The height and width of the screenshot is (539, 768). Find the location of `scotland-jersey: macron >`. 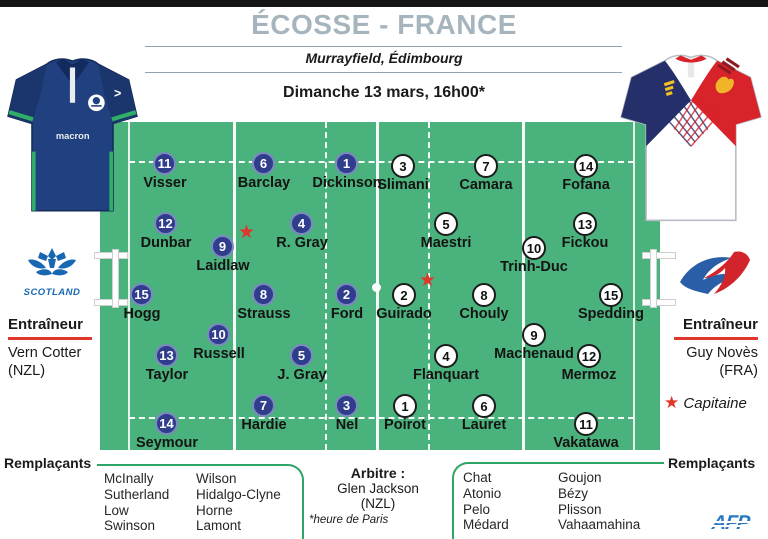

scotland-jersey: macron > is located at coordinates (72, 138).